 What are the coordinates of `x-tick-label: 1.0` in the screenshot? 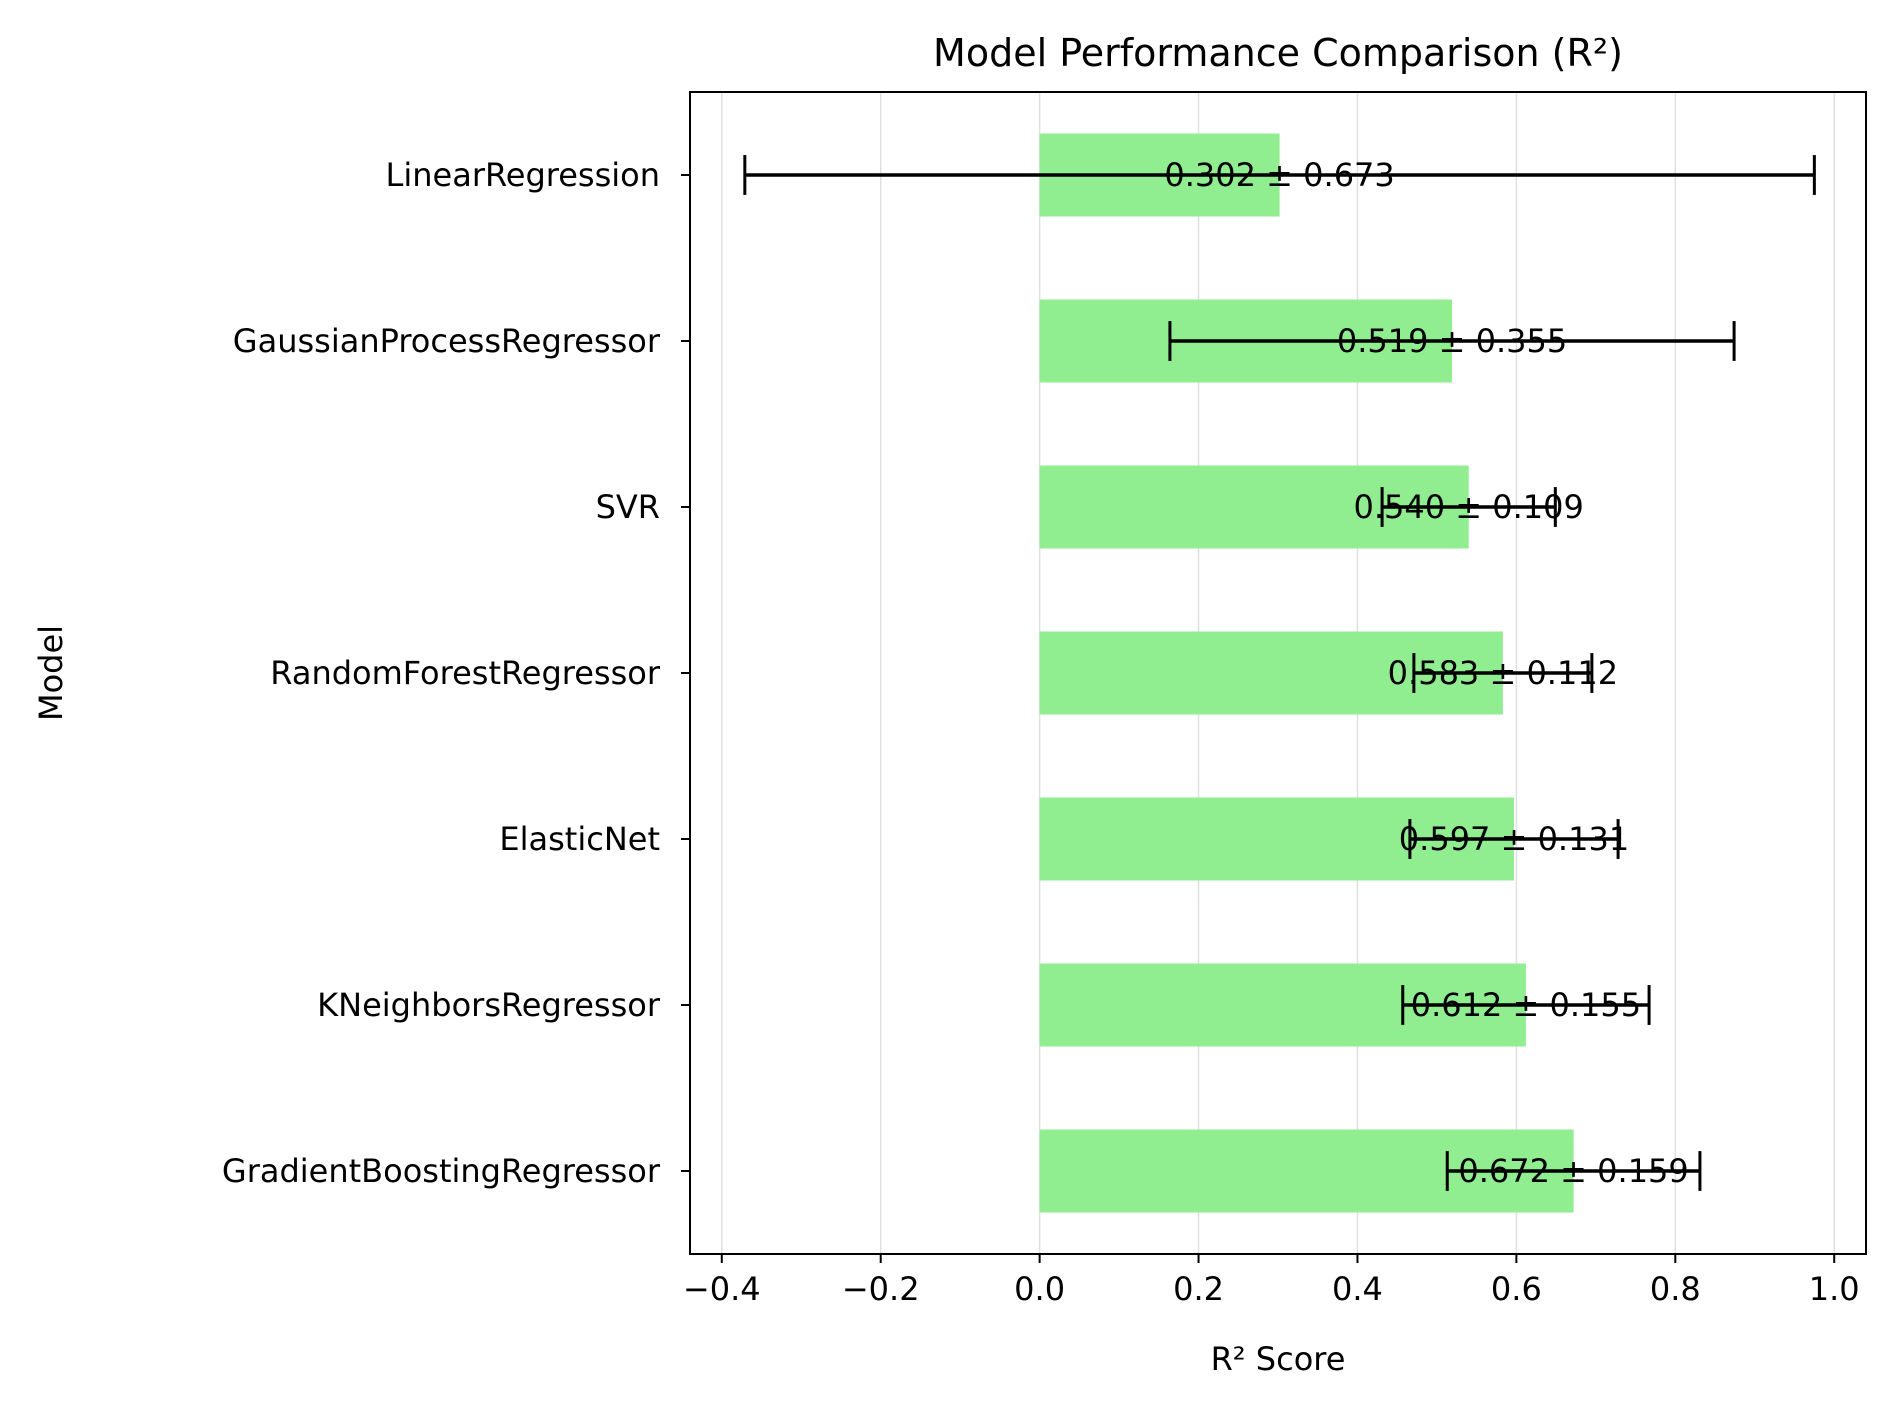 It's located at (1834, 1289).